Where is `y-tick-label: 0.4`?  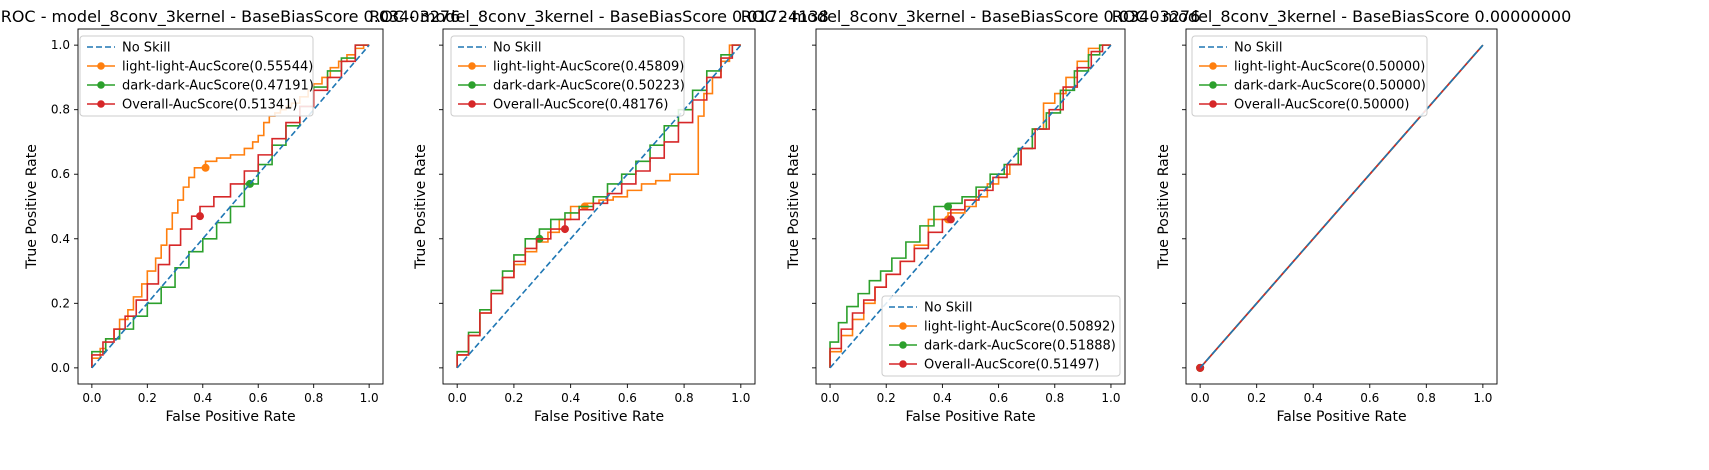
y-tick-label: 0.4 is located at coordinates (60, 239).